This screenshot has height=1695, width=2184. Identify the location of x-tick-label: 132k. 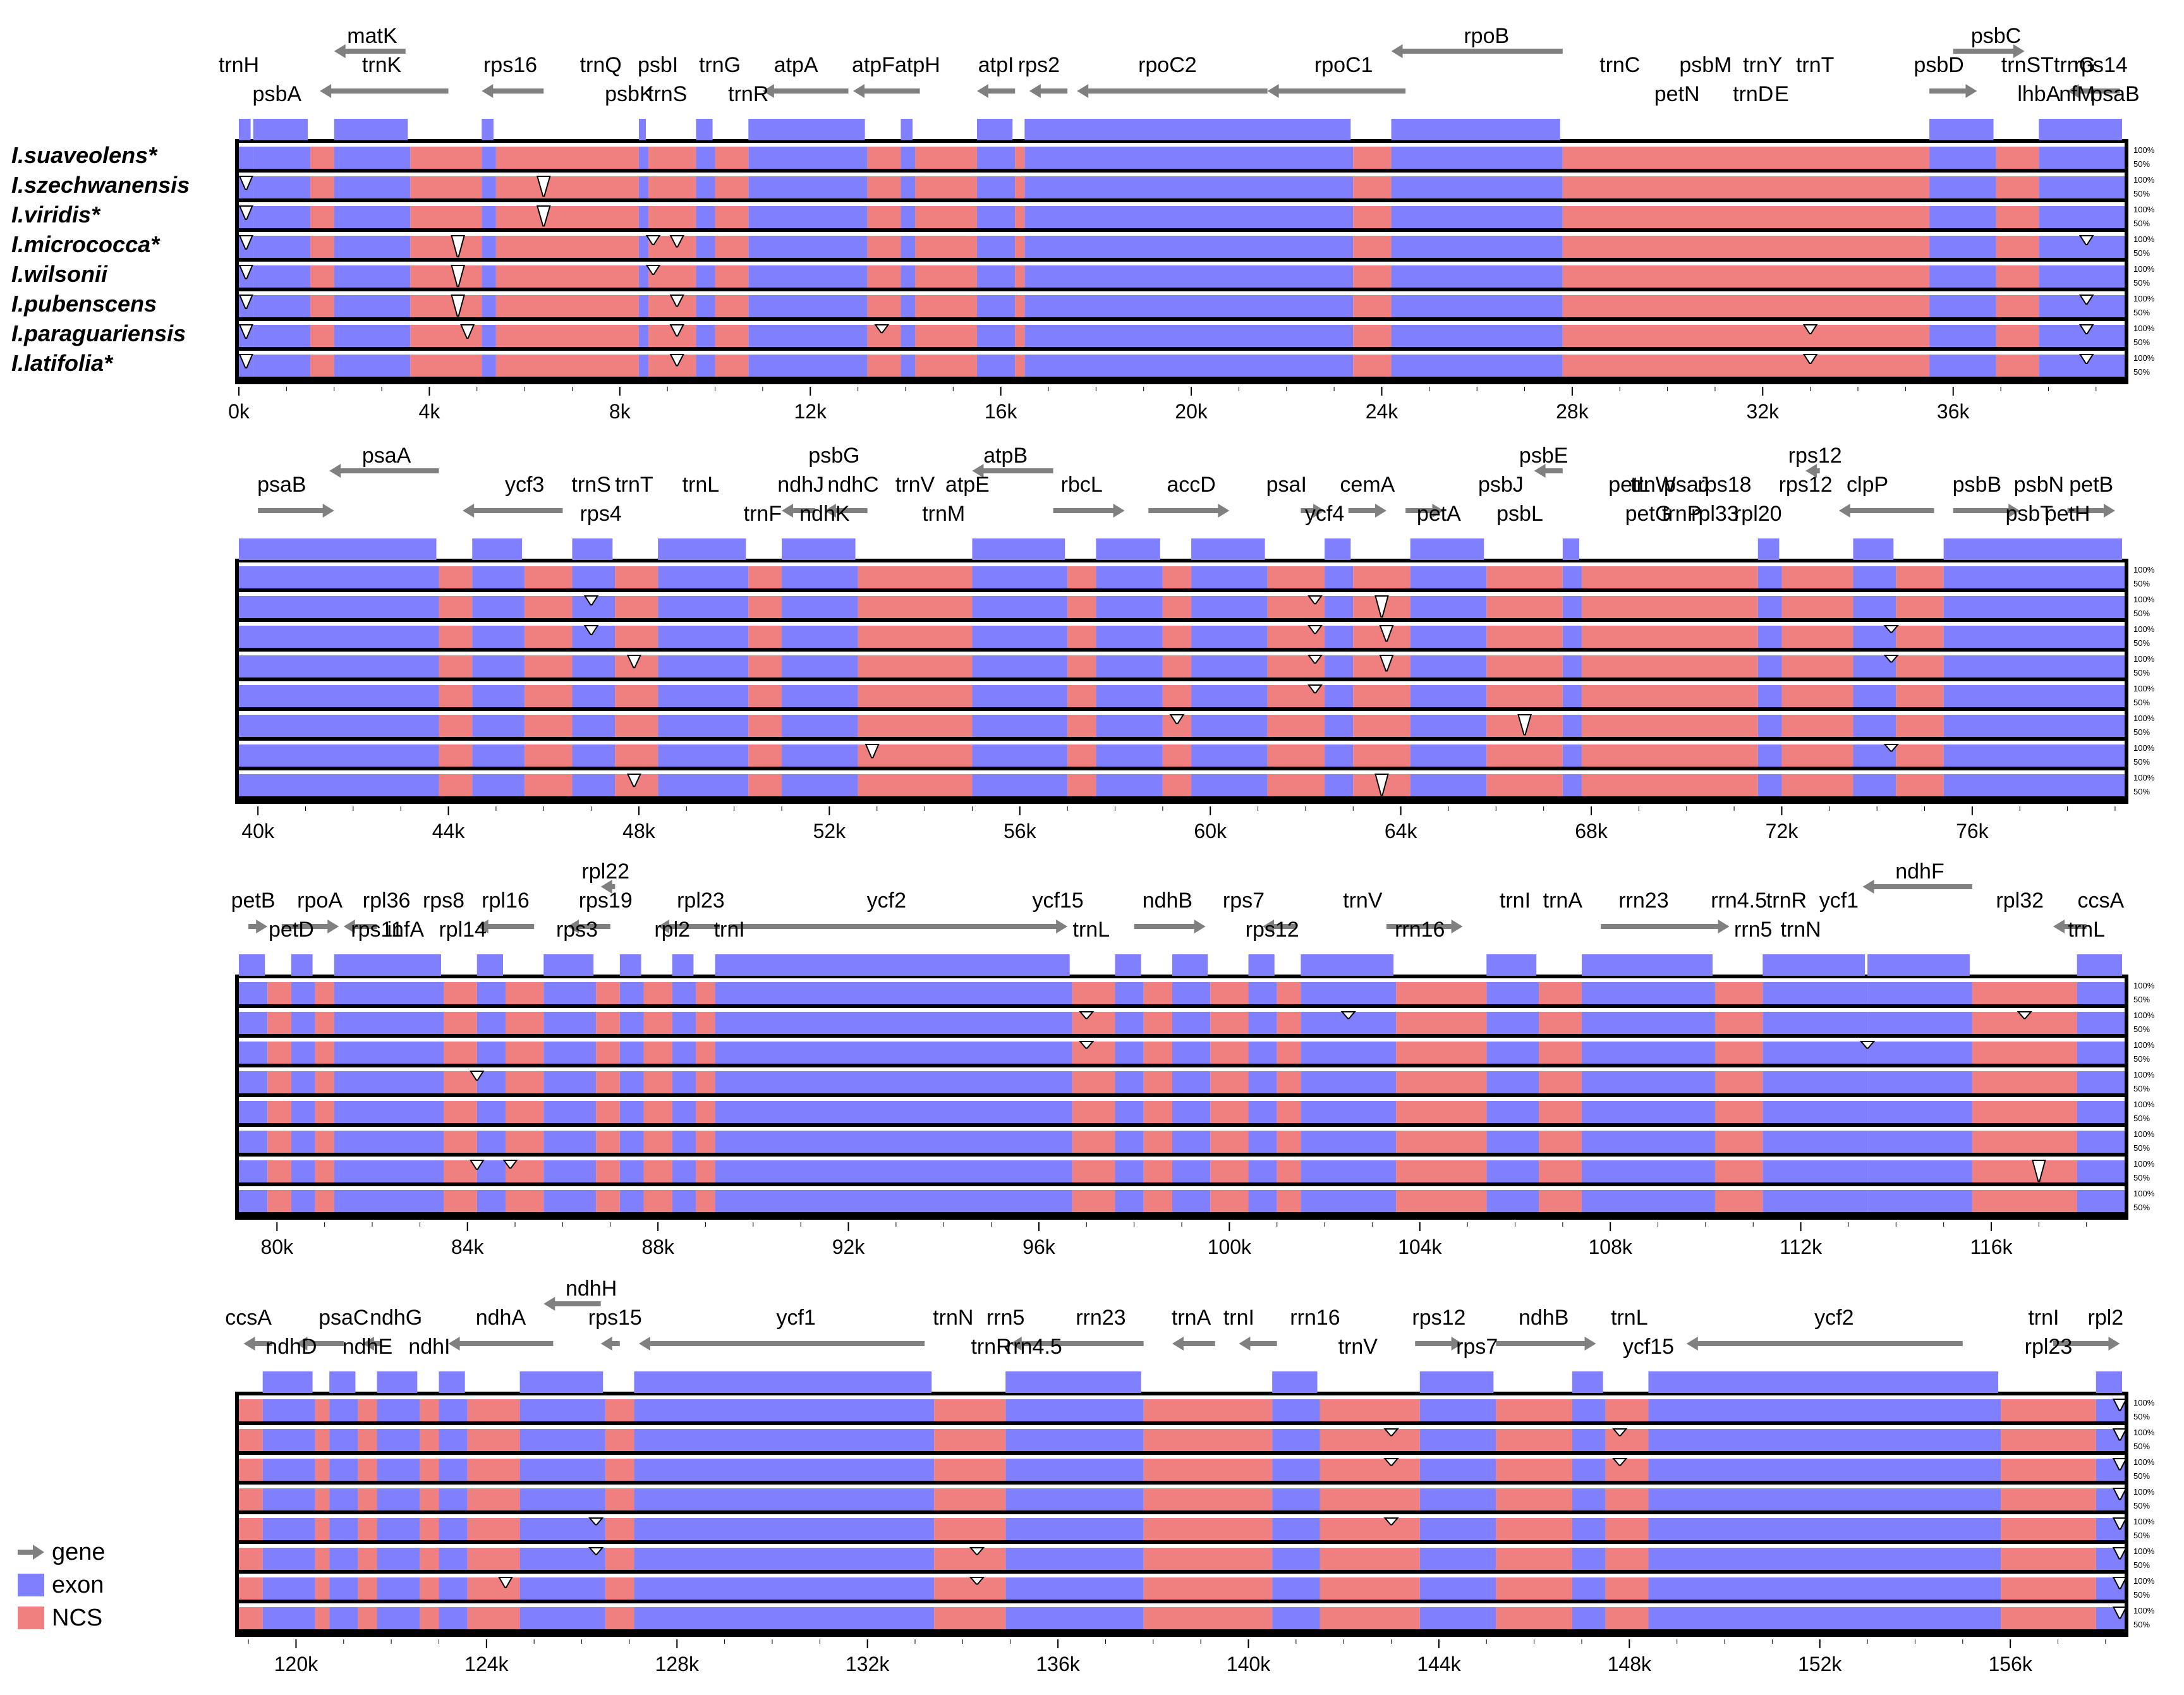
(868, 1664).